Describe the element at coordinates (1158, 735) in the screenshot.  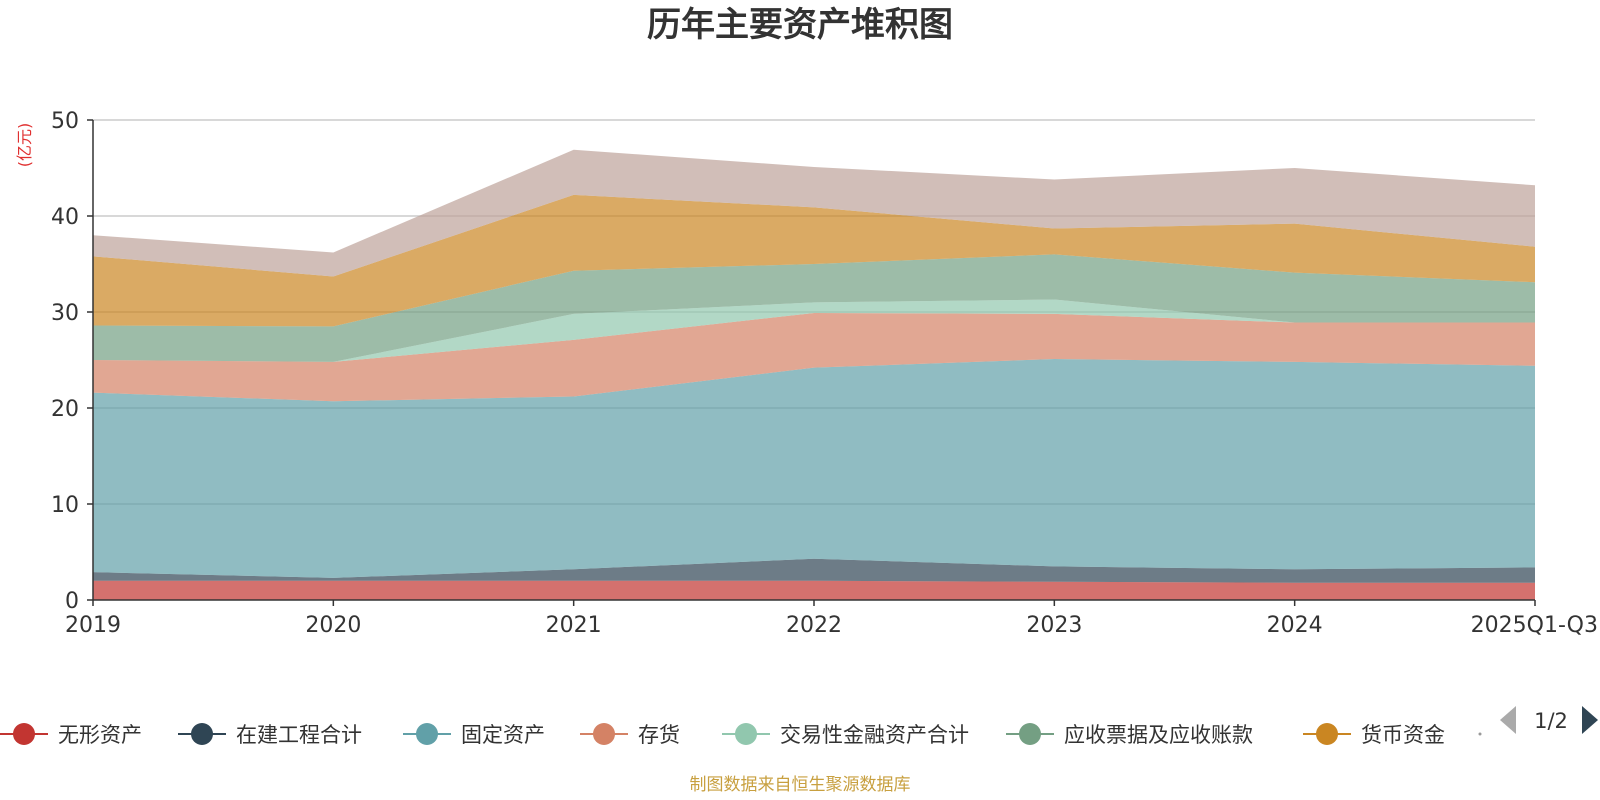
I see `legend-label: 应收票据及应收账款` at that location.